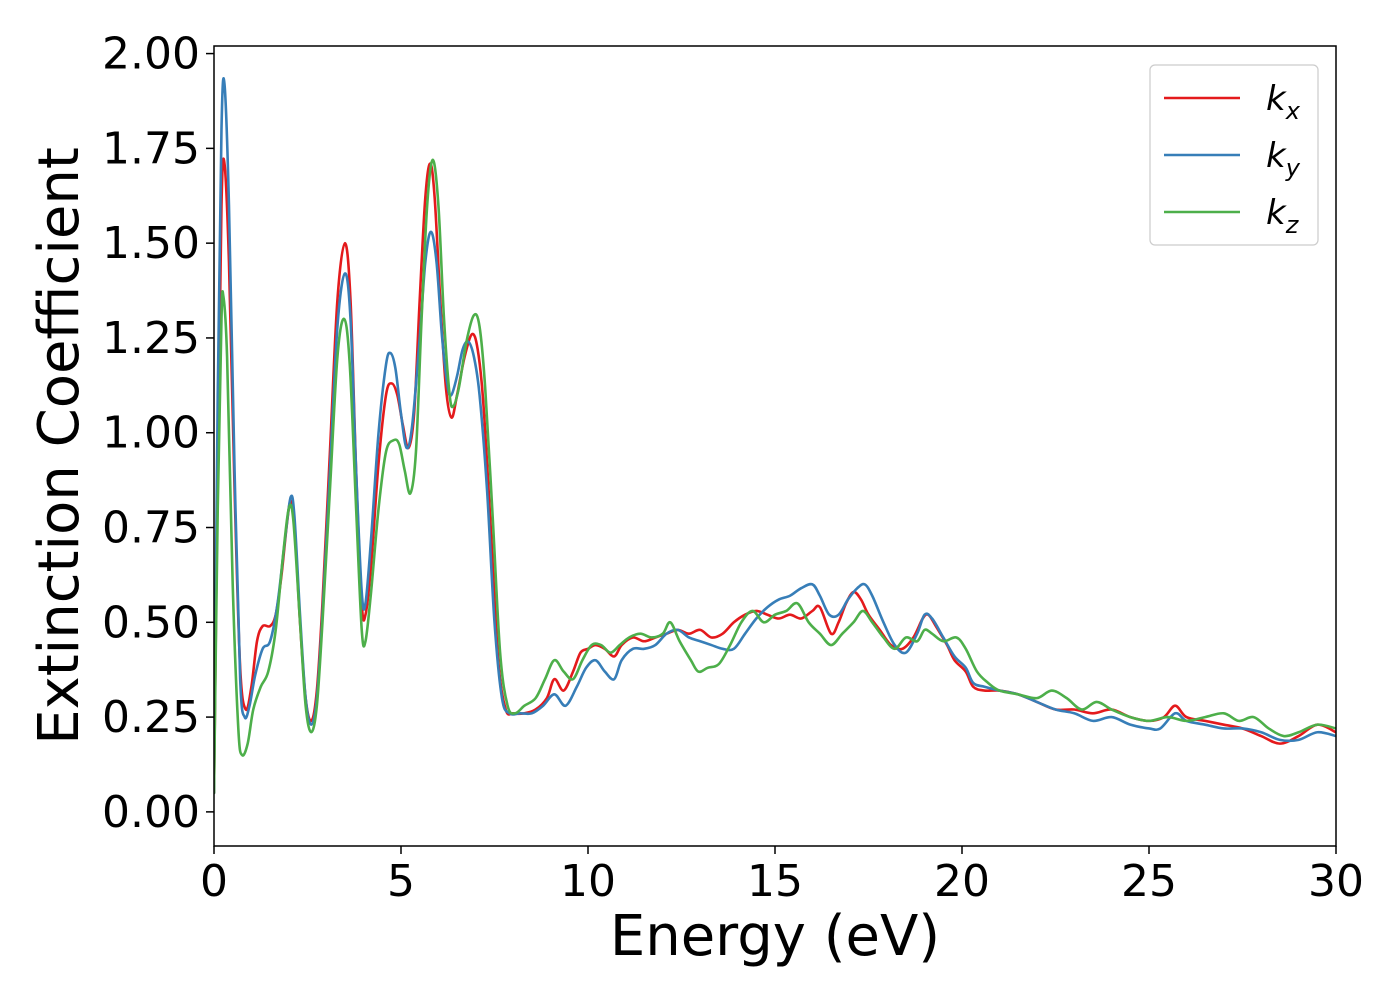  I want to click on y-tick-label: 0.00, so click(151, 812).